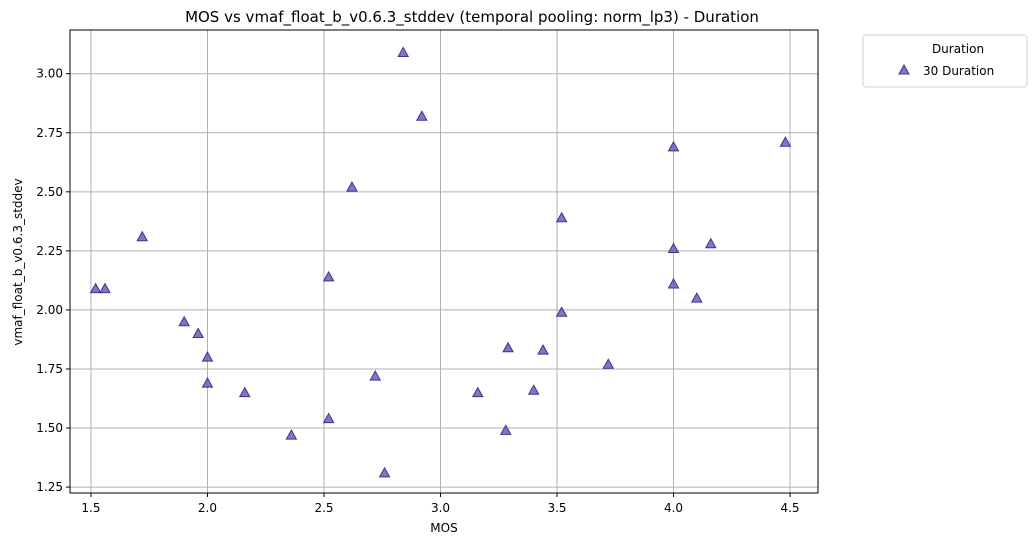 This screenshot has height=545, width=1033. I want to click on y-axis: 1.25 1.50 1.75 2.00 2.25 2.50 2.75 3.00, so click(53, 280).